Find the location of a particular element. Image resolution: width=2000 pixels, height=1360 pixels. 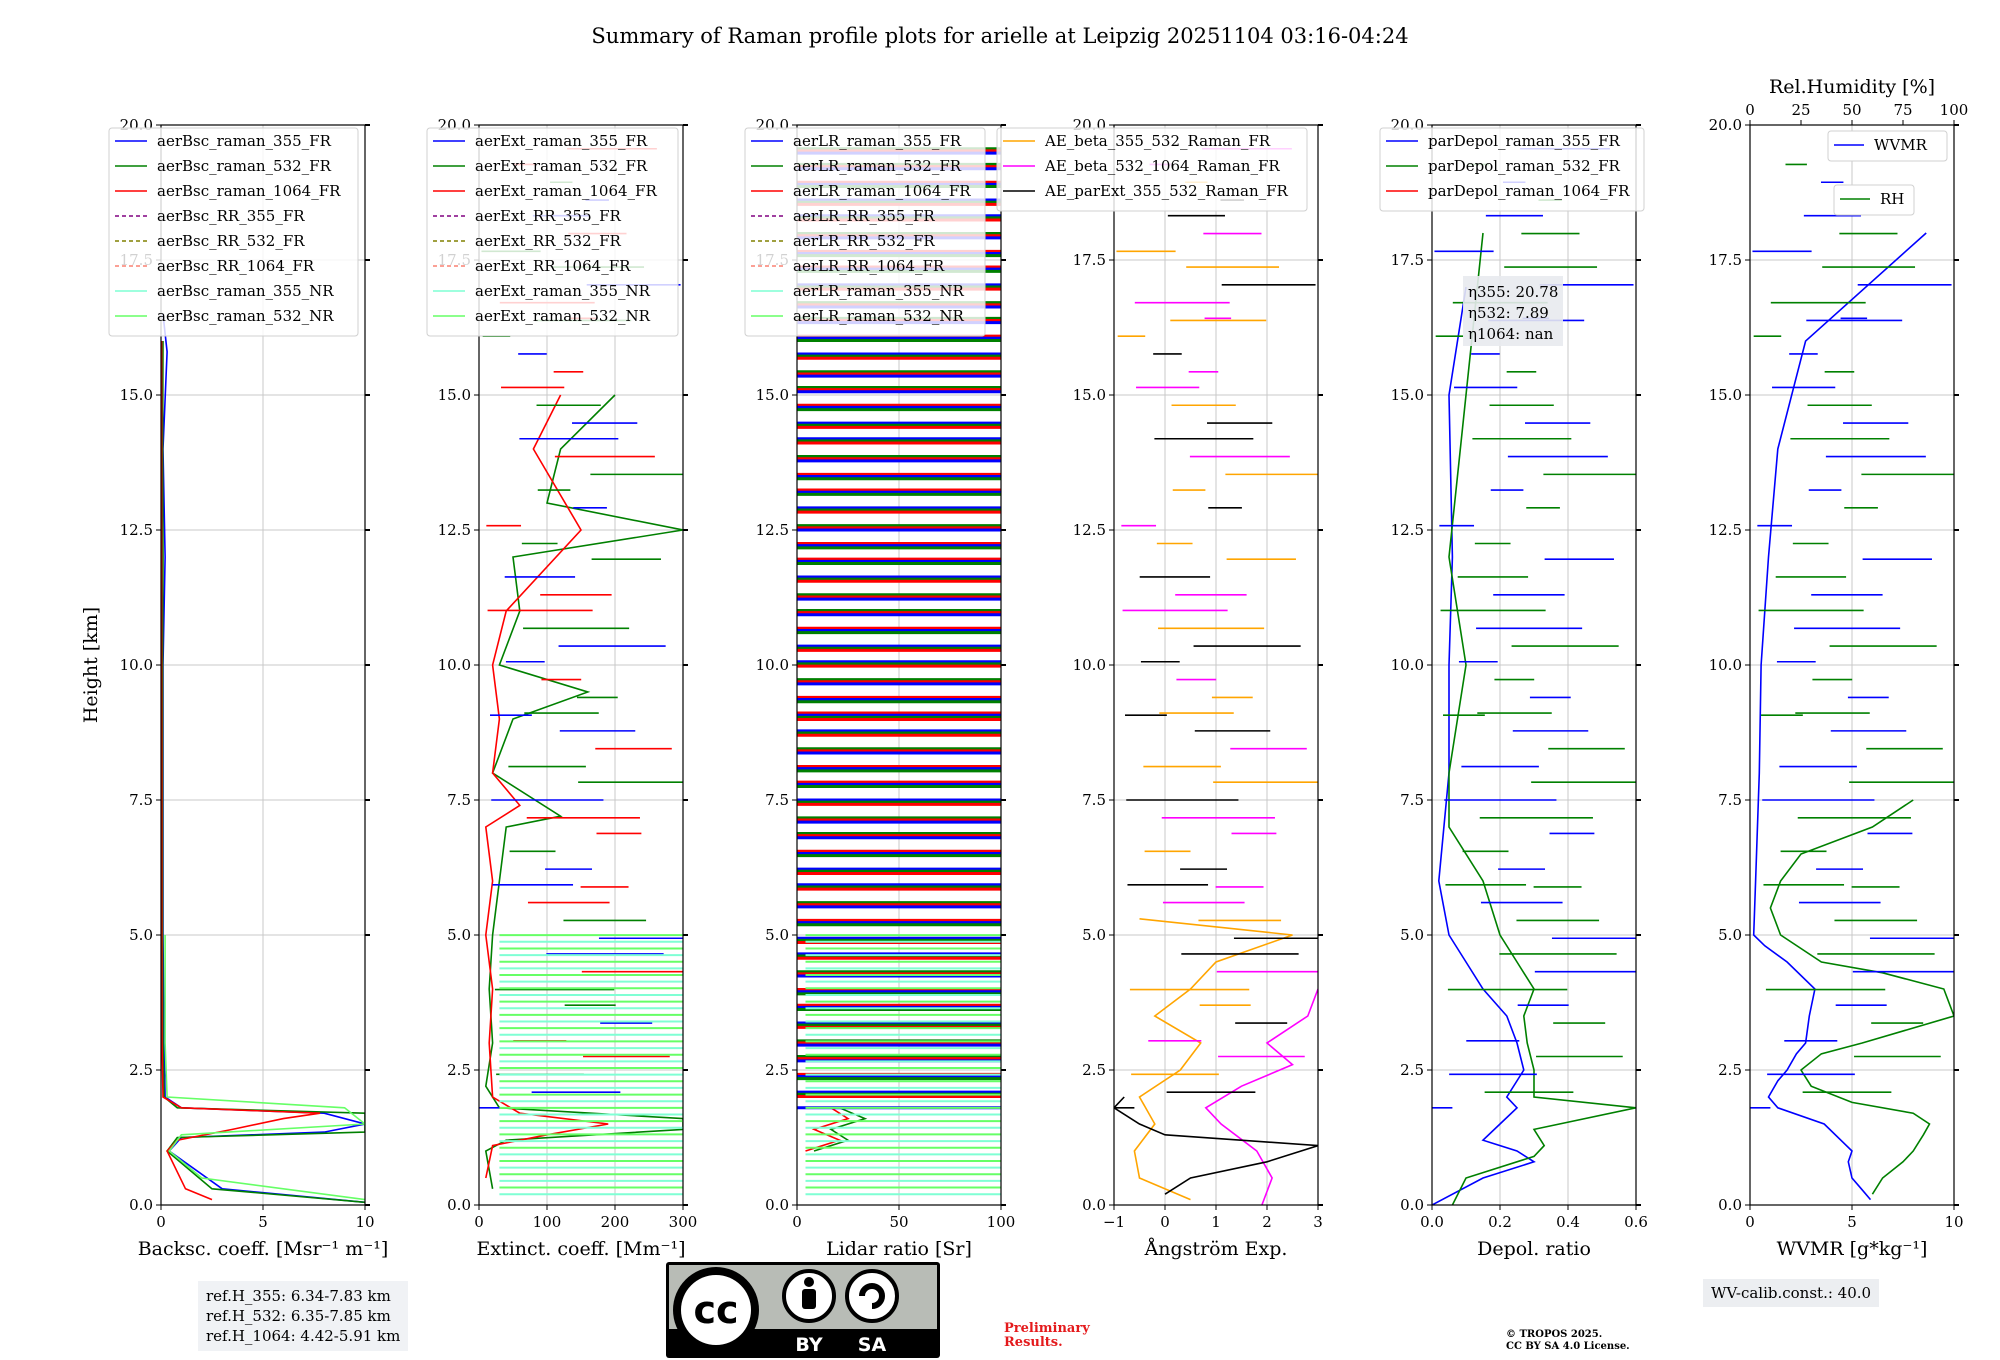

series-aerExt_raman_532_FR is located at coordinates (583, 791).